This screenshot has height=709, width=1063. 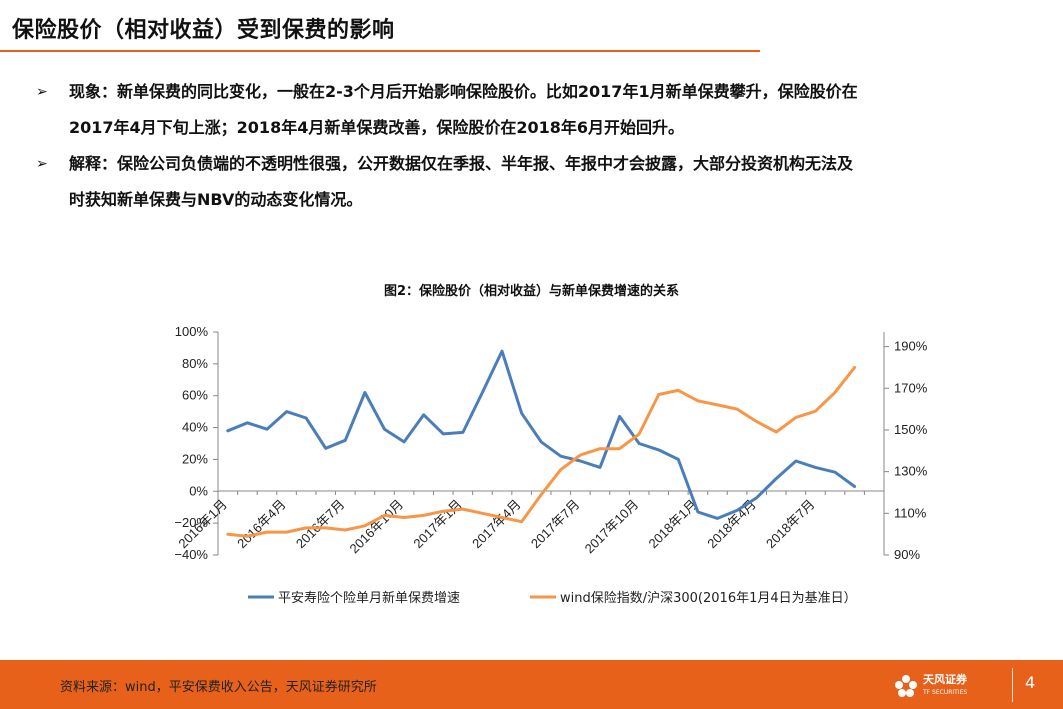 What do you see at coordinates (911, 346) in the screenshot?
I see `right-tick-label: 190%` at bounding box center [911, 346].